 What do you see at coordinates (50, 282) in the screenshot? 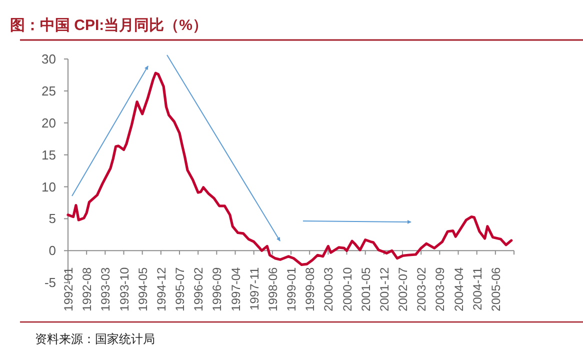
I see `y-tick-label: -5` at bounding box center [50, 282].